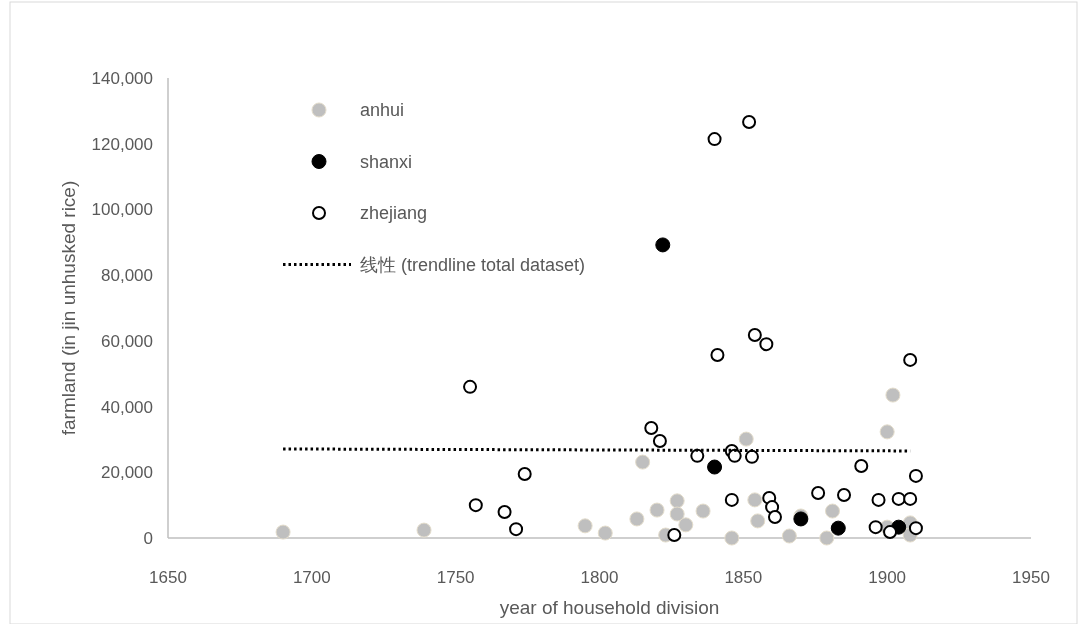 Image resolution: width=1081 pixels, height=624 pixels. Describe the element at coordinates (122, 210) in the screenshot. I see `y-tick-label: 100,000` at that location.